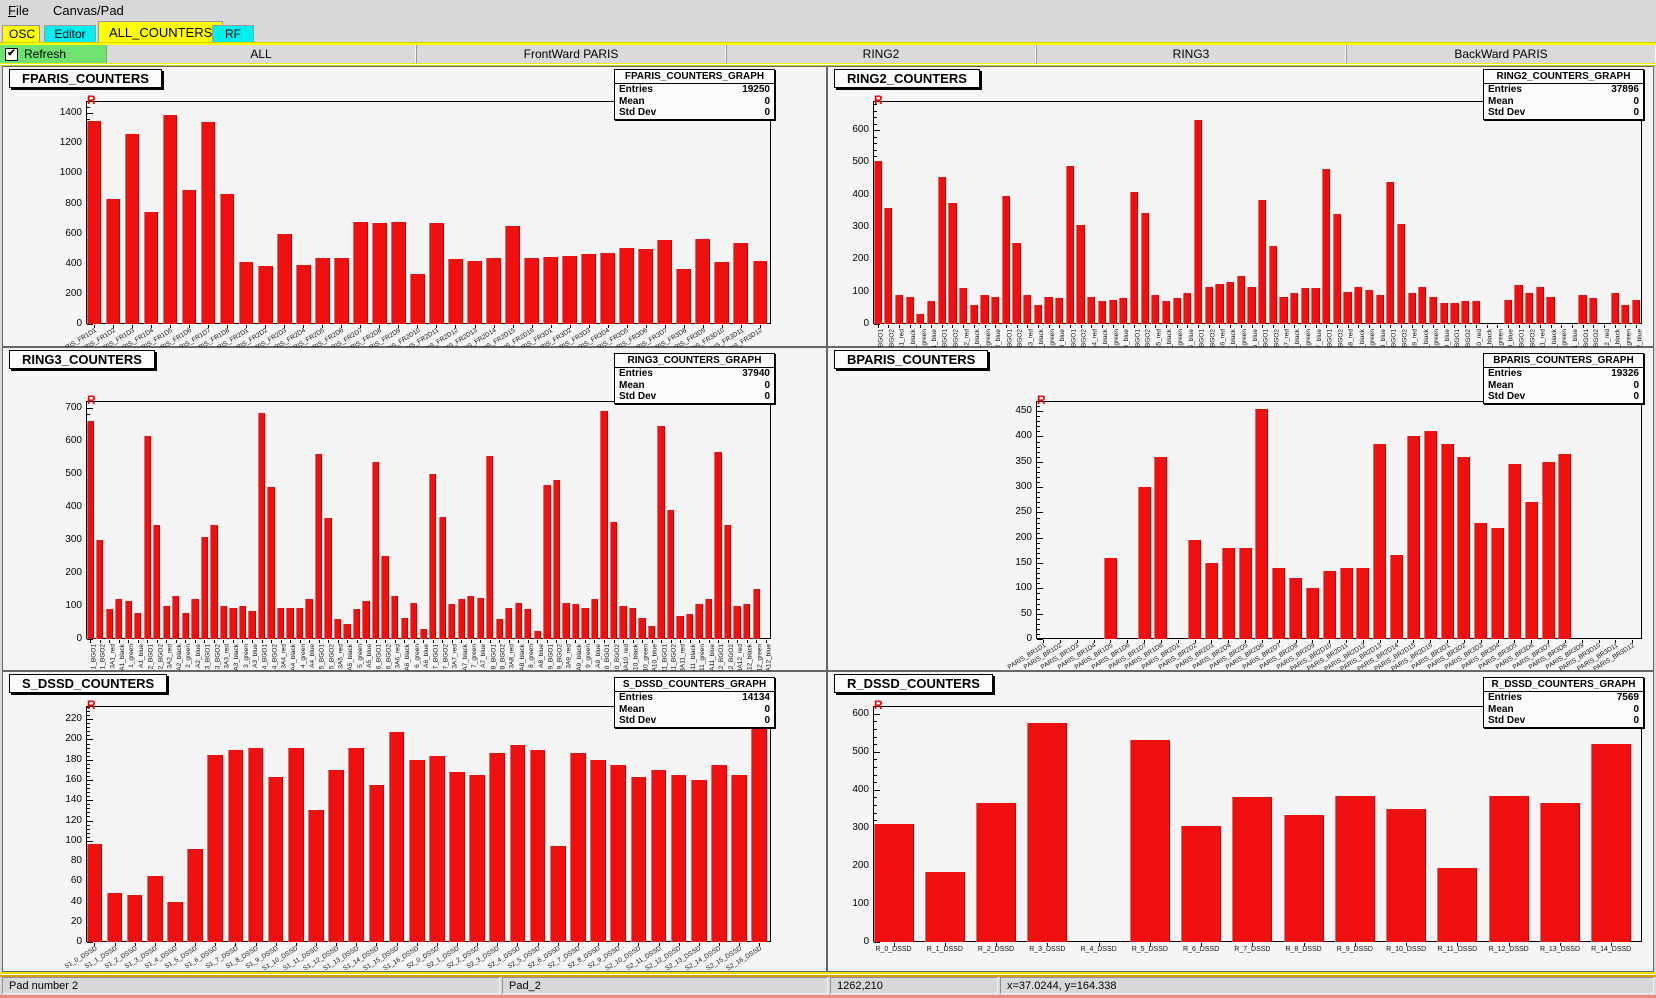  Describe the element at coordinates (465, 657) in the screenshot. I see `x-axis-tick-label: A7_black` at that location.